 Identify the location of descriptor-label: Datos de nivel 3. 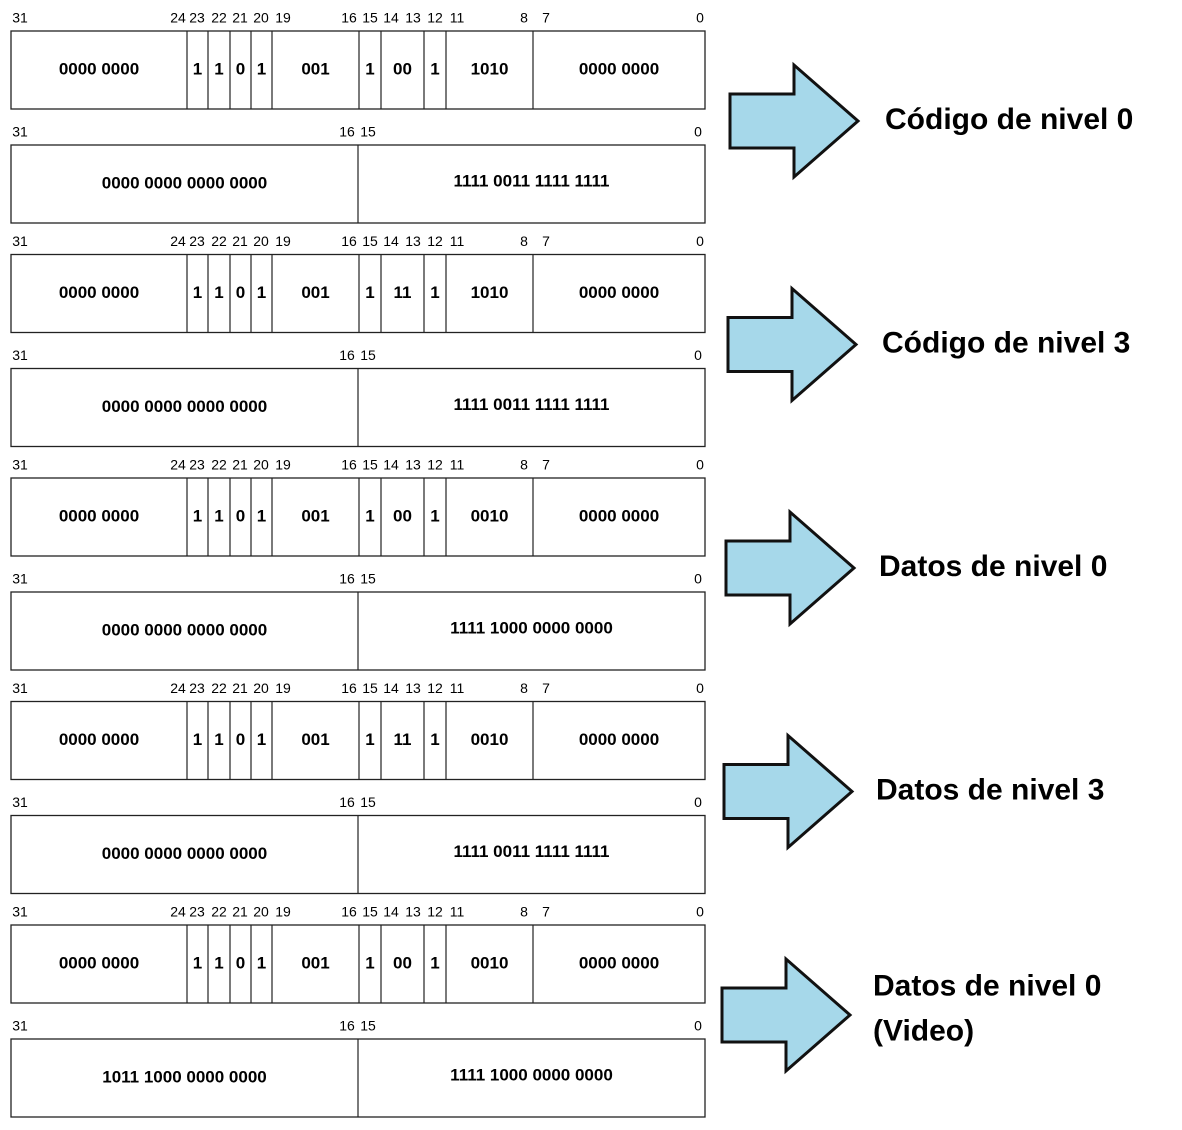
(990, 789).